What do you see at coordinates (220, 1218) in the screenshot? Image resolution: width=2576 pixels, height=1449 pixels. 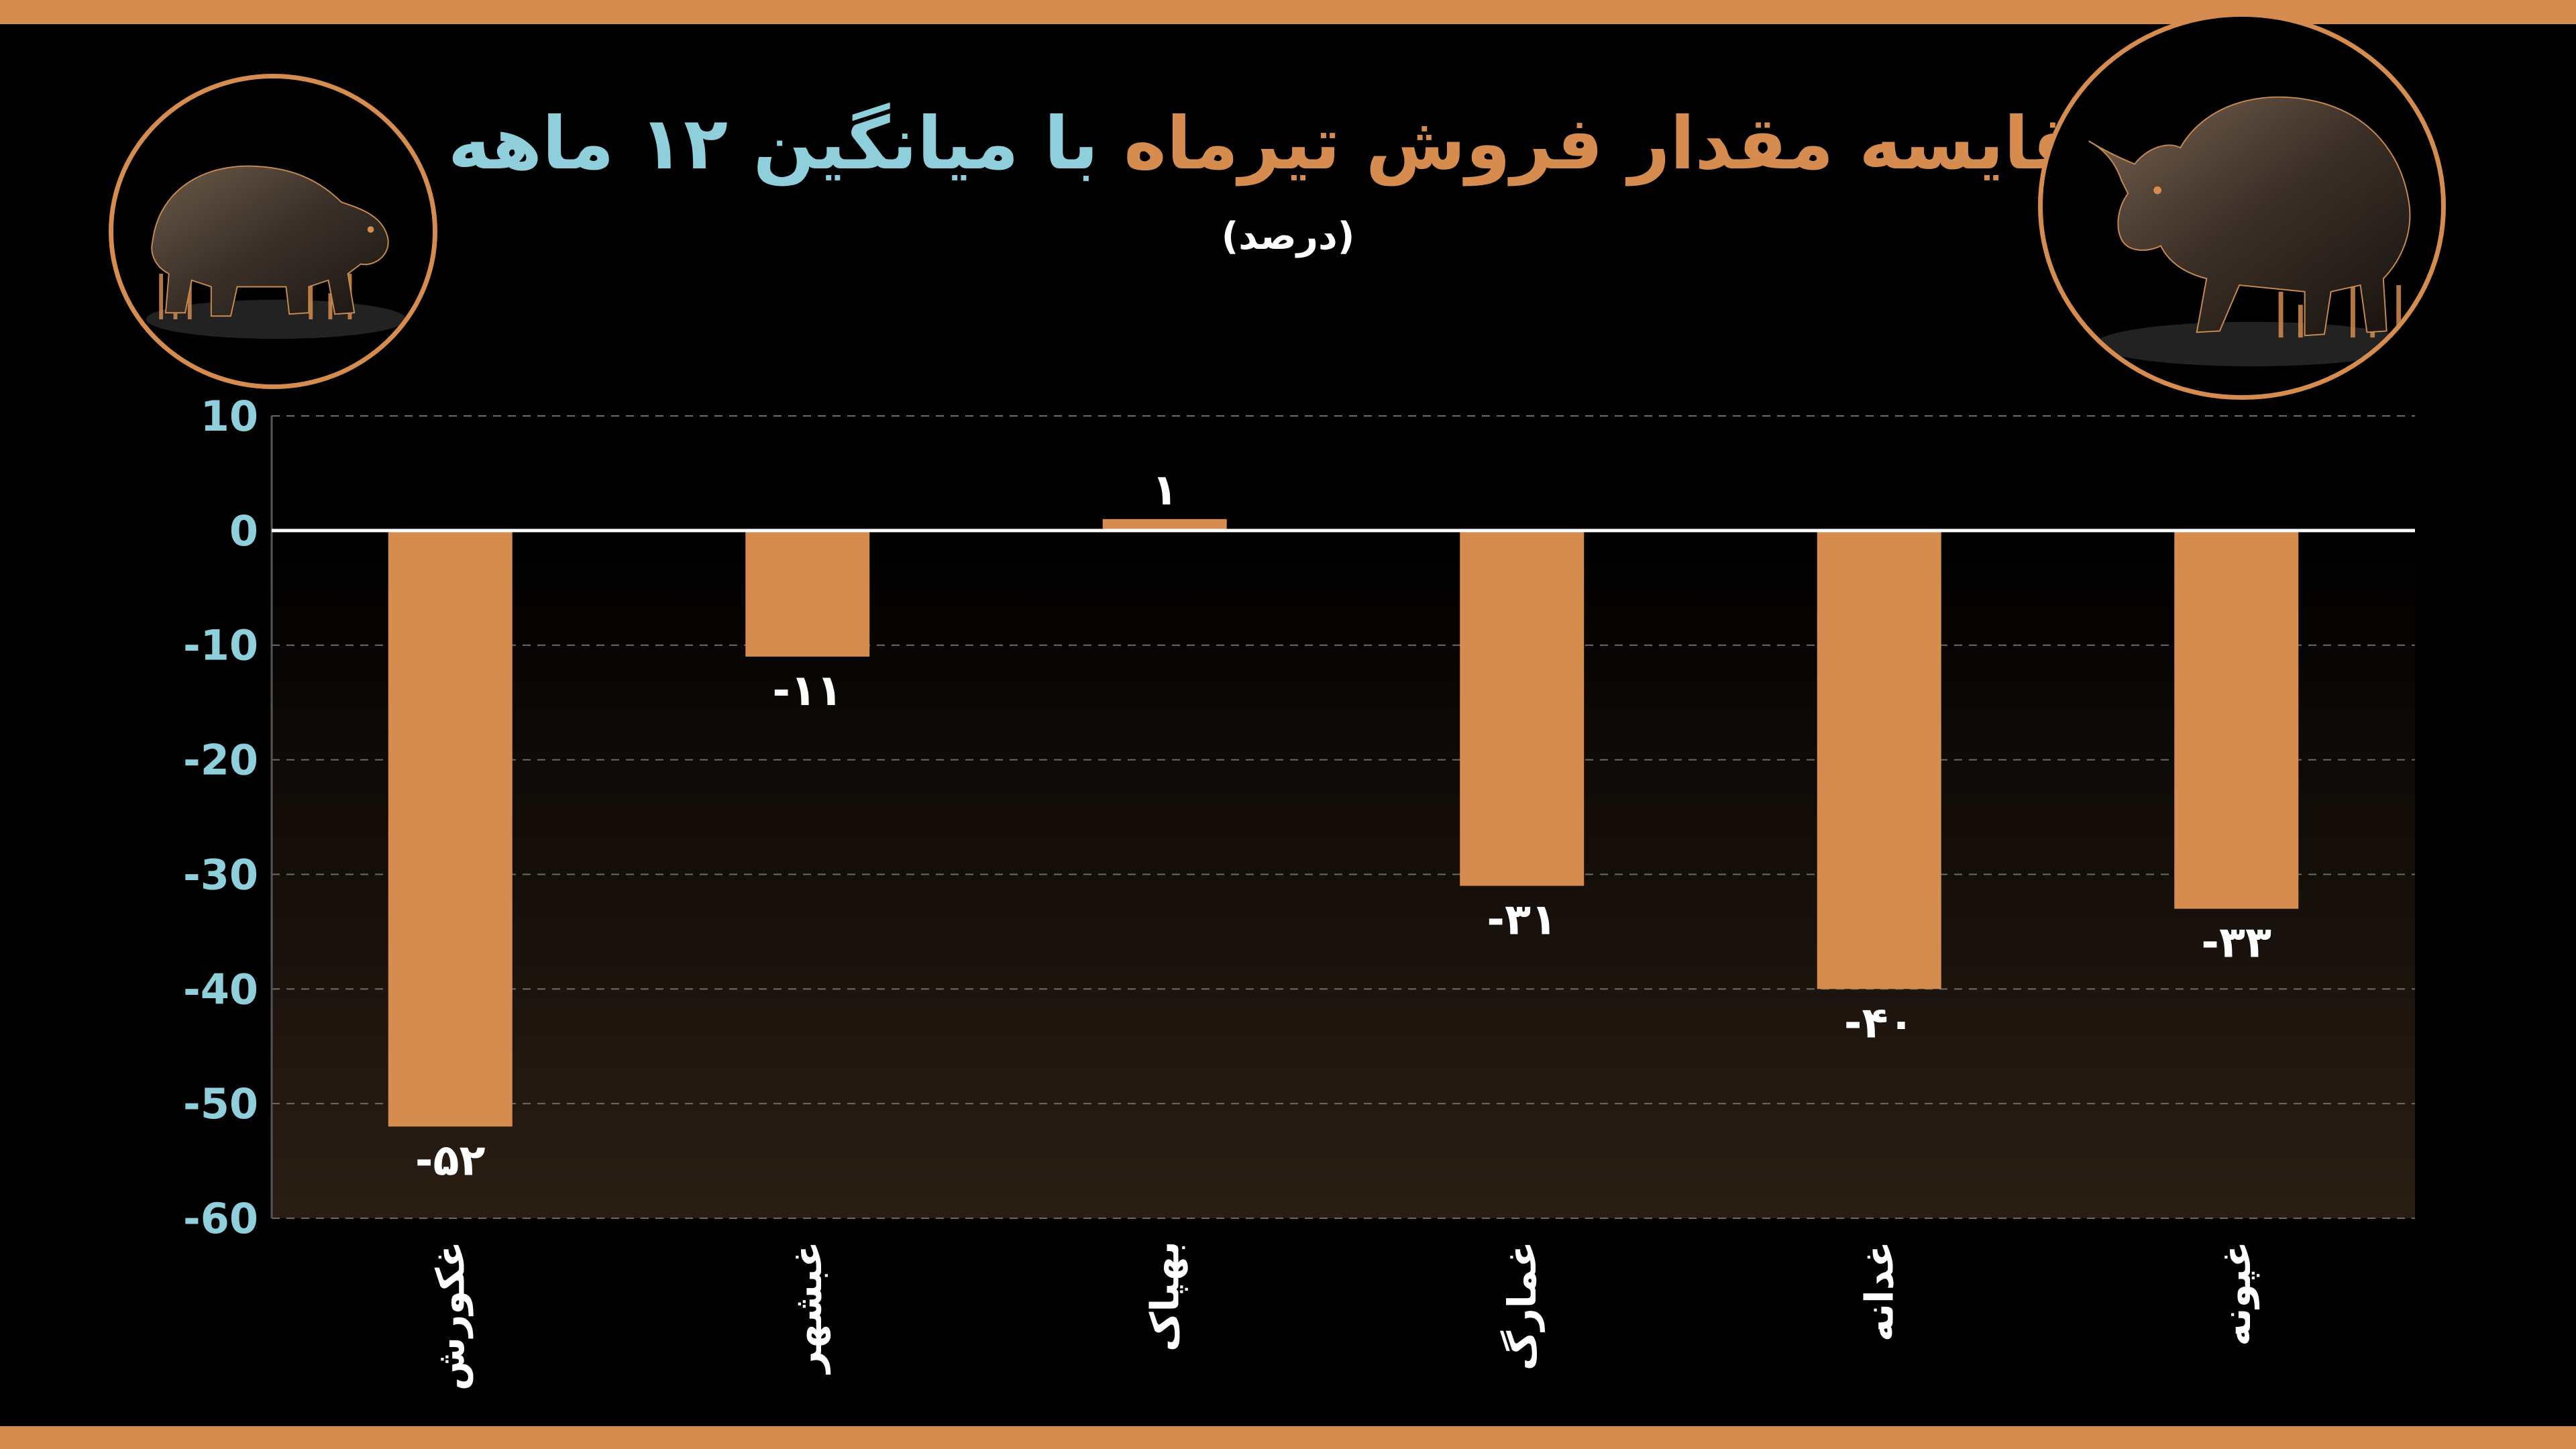 I see `y-tick-label: -60` at bounding box center [220, 1218].